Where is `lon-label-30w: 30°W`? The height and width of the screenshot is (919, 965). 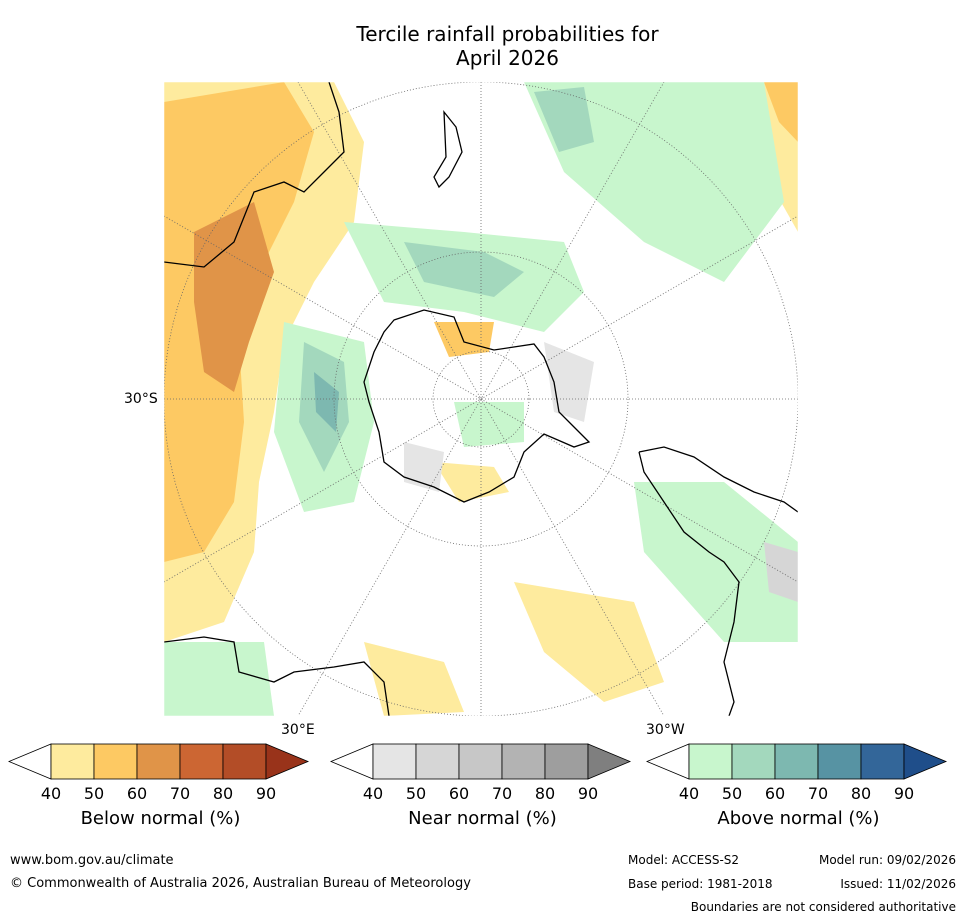 lon-label-30w: 30°W is located at coordinates (665, 730).